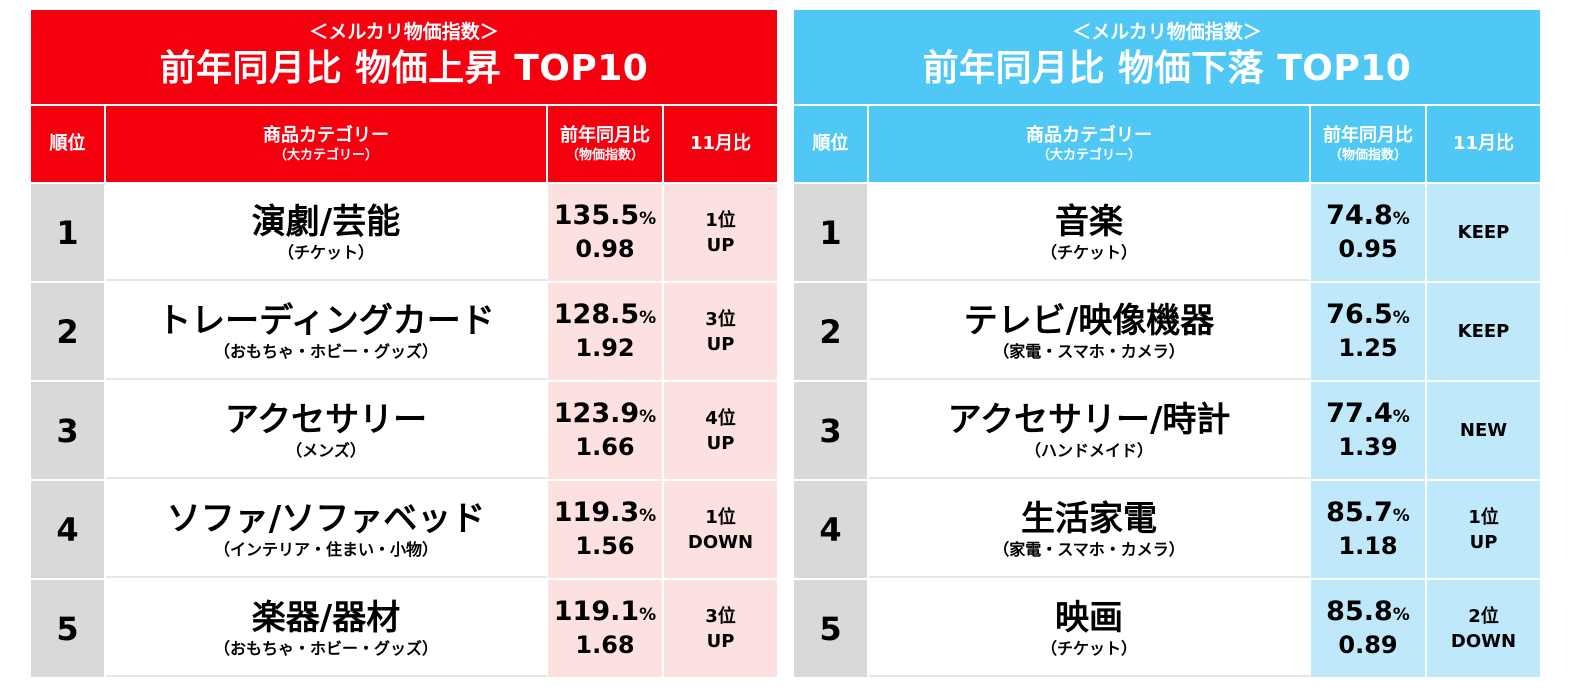 The width and height of the screenshot is (1570, 694). I want to click on table-row: 5 映画 （チケット） 85.8% 0.89 2位 DOWN, so click(1167, 627).